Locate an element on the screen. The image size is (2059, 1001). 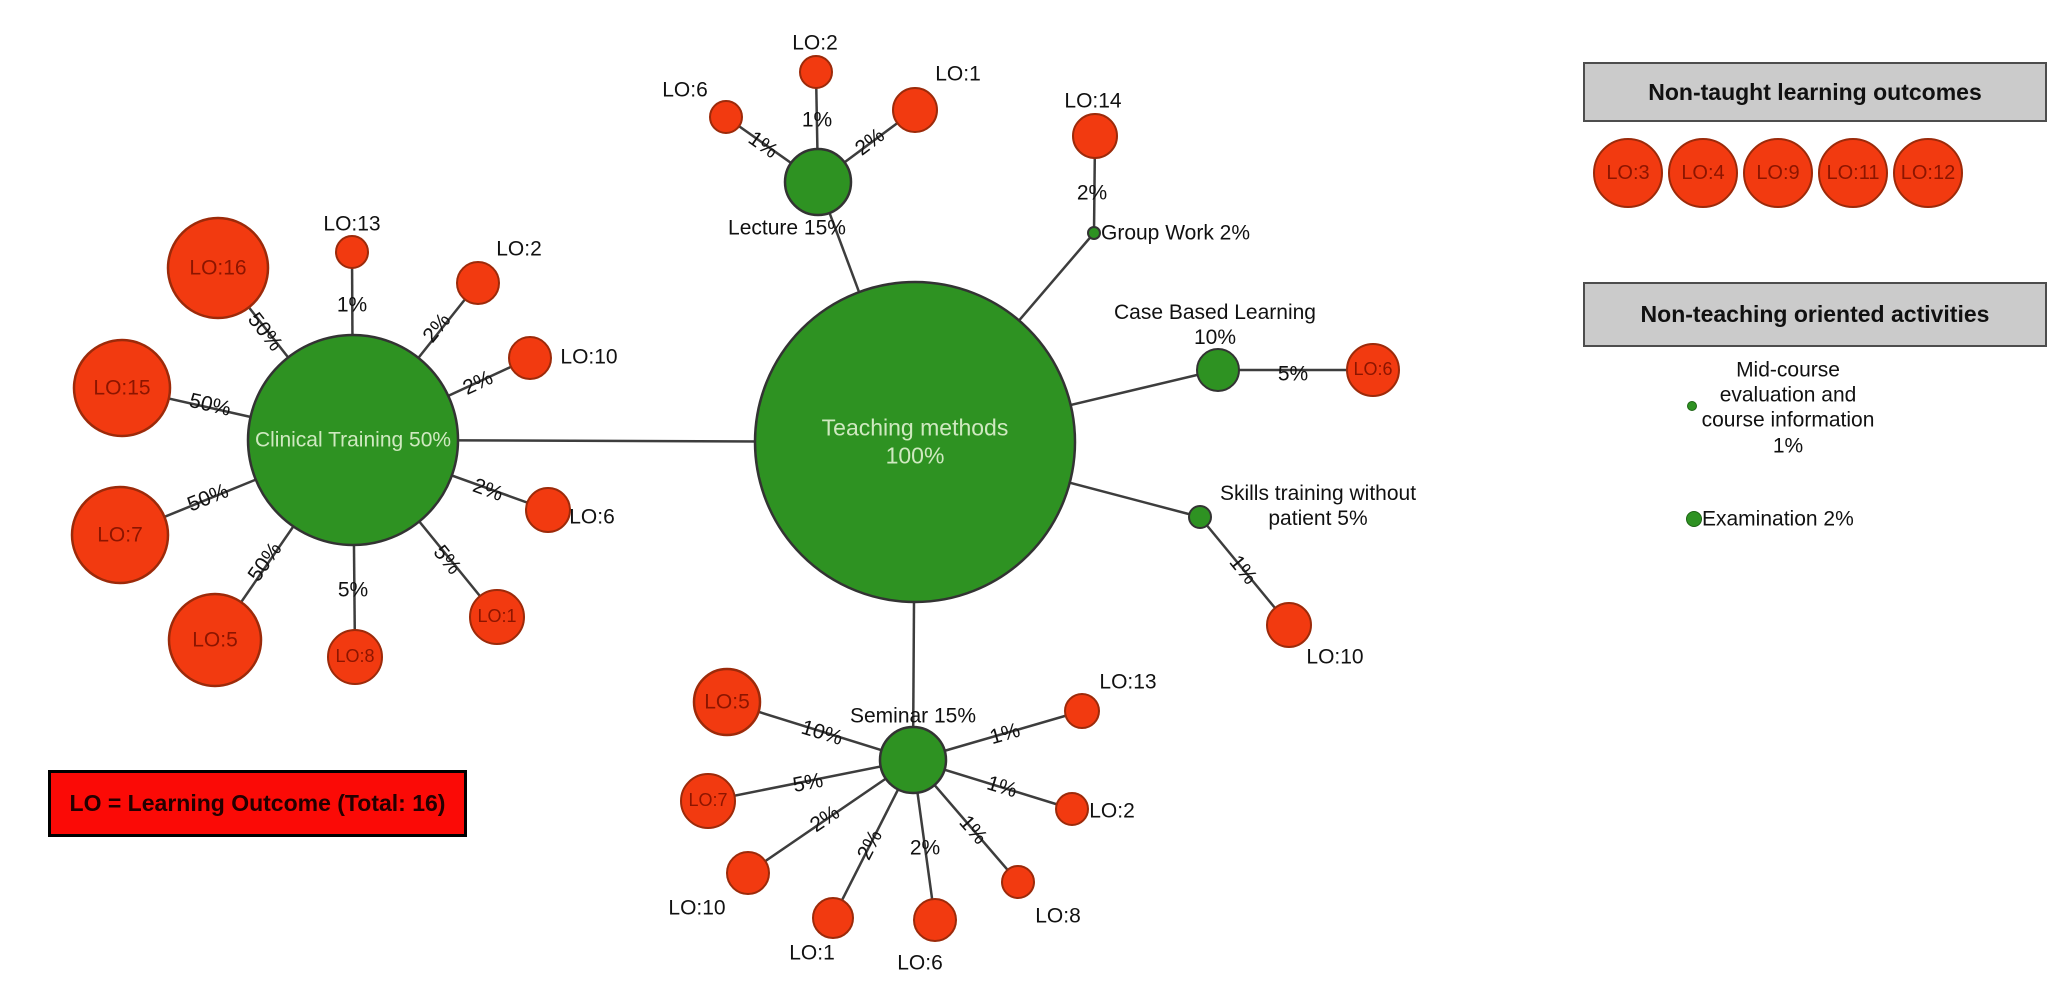
non-taught-outcome-lo-12: LO:12 is located at coordinates (1928, 173).